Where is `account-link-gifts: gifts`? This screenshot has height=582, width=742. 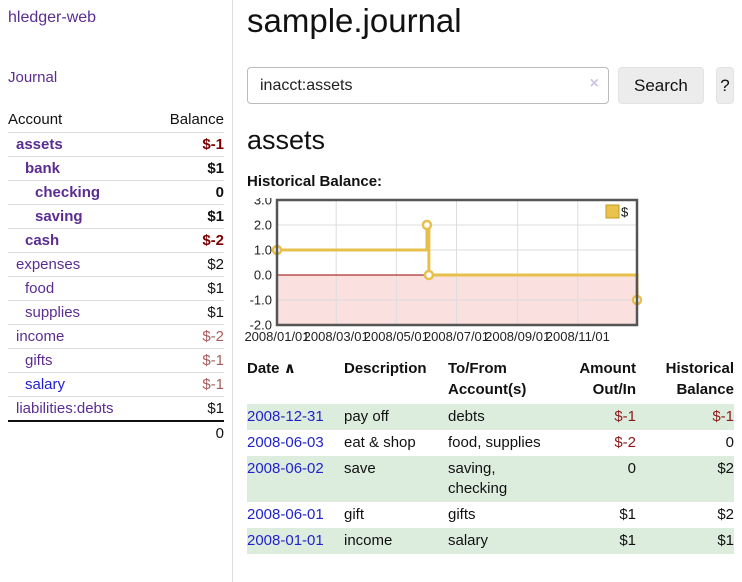
account-link-gifts: gifts is located at coordinates (39, 360).